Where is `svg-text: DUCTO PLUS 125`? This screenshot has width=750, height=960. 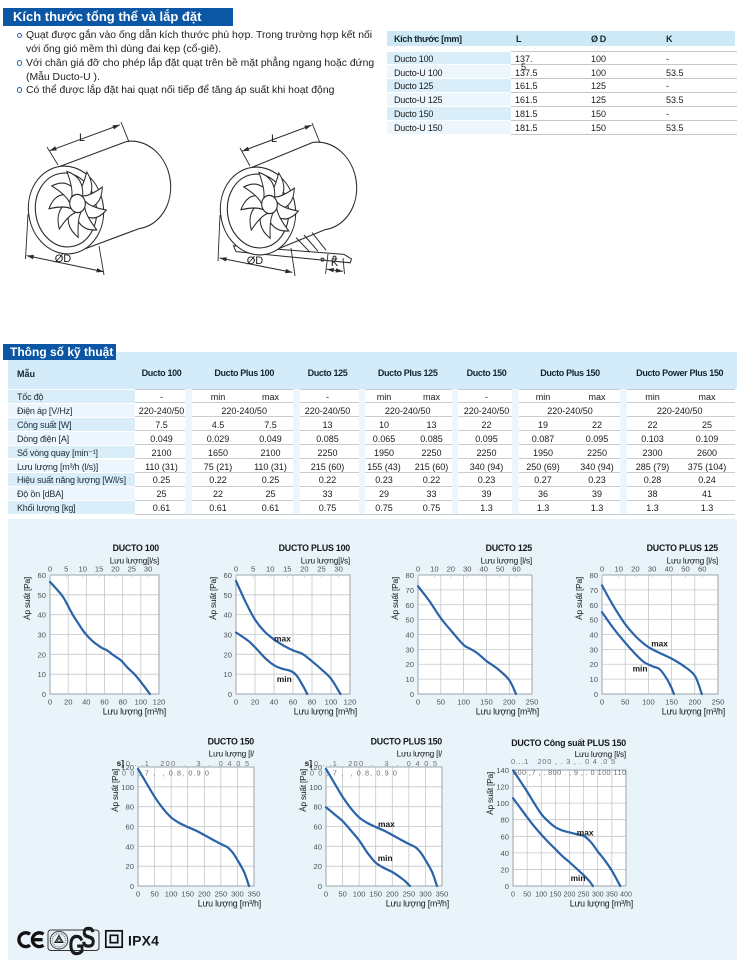
svg-text: DUCTO PLUS 125 is located at coordinates (683, 548).